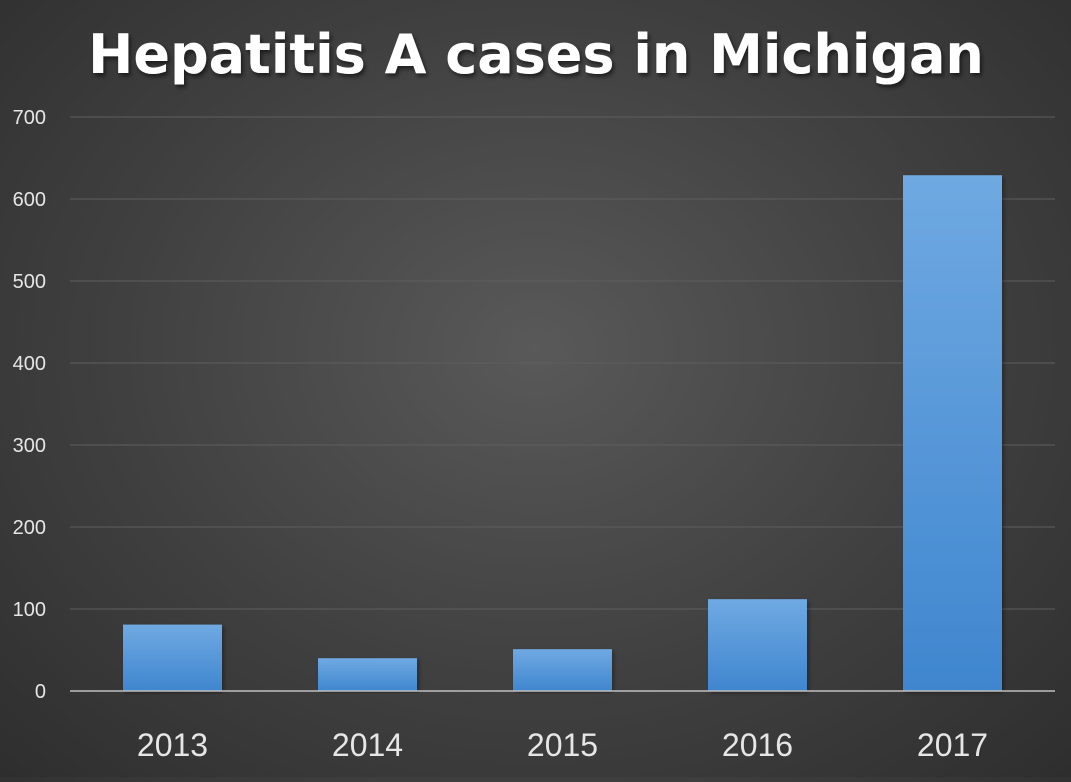  What do you see at coordinates (29, 405) in the screenshot?
I see `y-axis-tick-labels: 0 100 200 300 400 500 600 700` at bounding box center [29, 405].